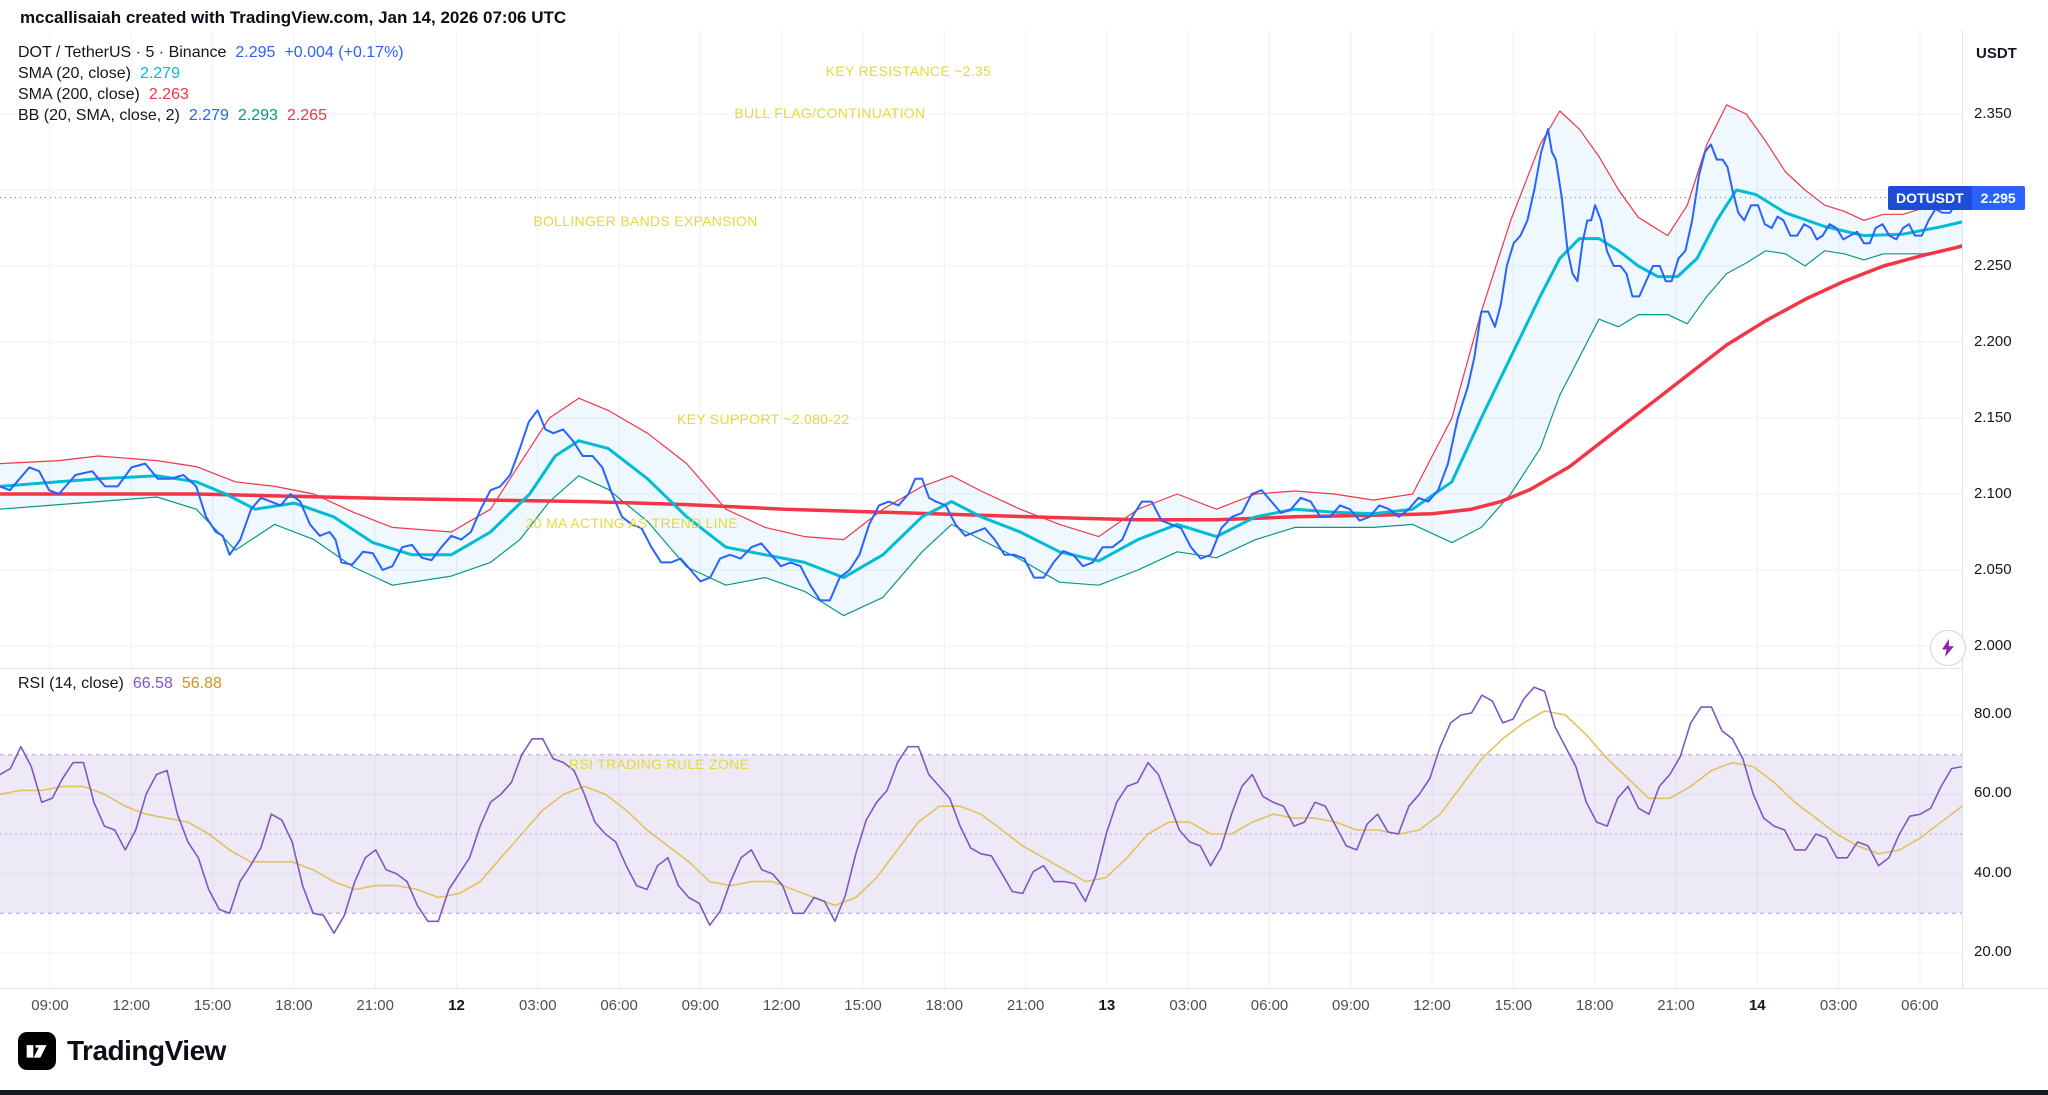  Describe the element at coordinates (659, 764) in the screenshot. I see `chart-annotation: RSI TRADING RULE ZONE` at that location.